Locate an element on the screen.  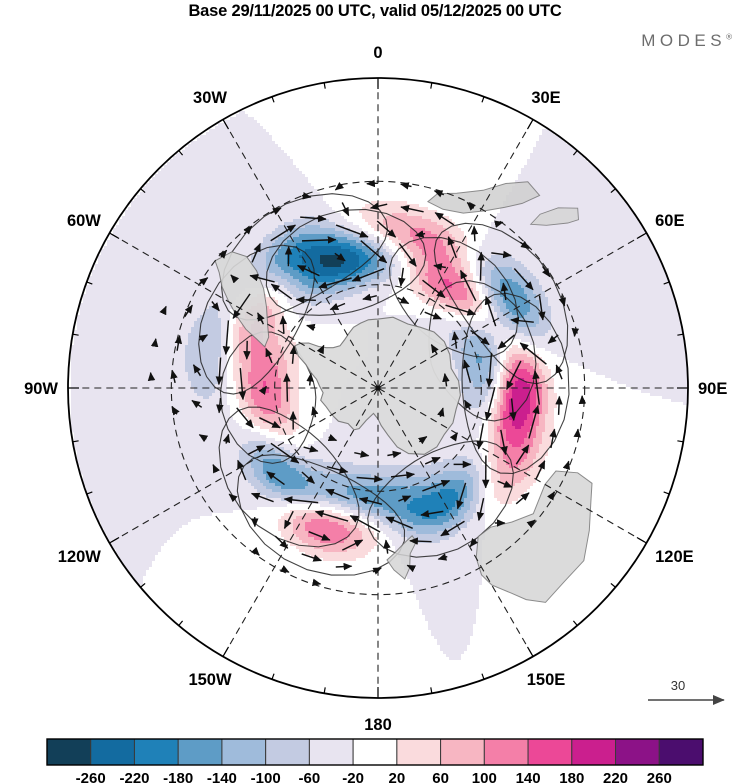
modes-logo: MODES® is located at coordinates (686, 41).